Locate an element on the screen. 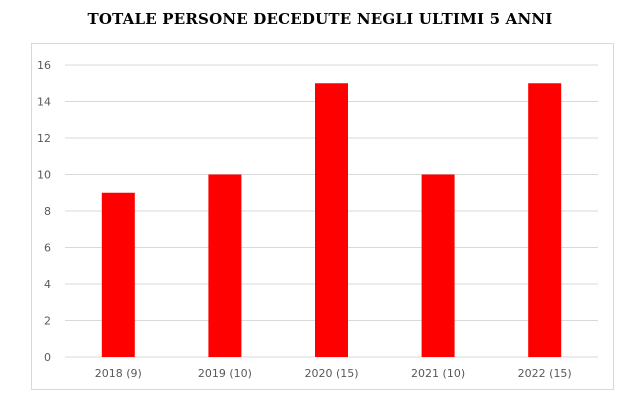  bar-2020 is located at coordinates (331, 220).